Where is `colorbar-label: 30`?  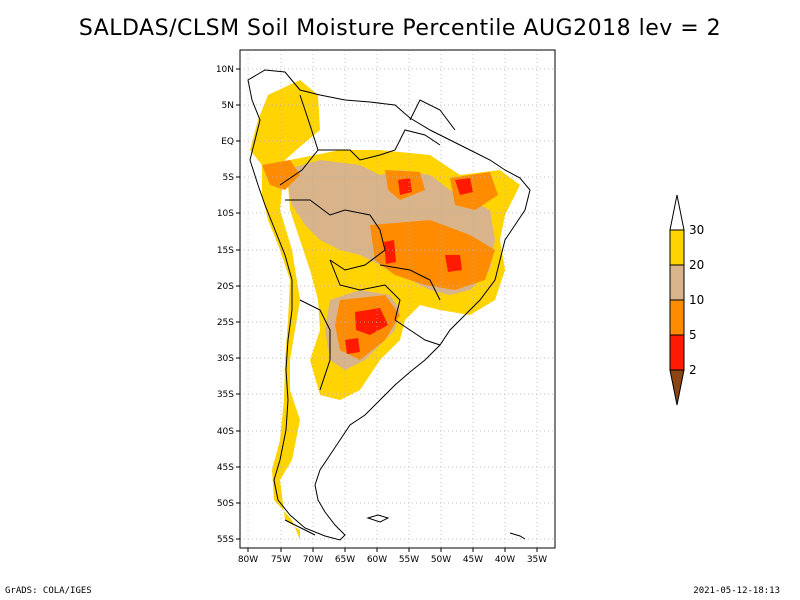 colorbar-label: 30 is located at coordinates (696, 230).